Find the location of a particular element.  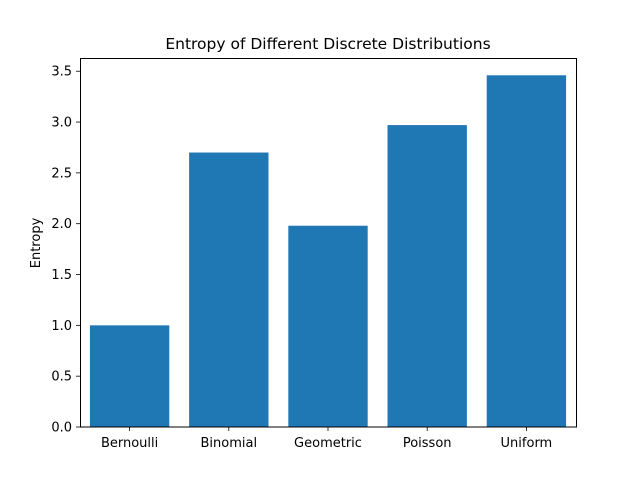

x-axis-ticks: Bernoulli Binomial Geometric Poisson Uniform is located at coordinates (326, 439).